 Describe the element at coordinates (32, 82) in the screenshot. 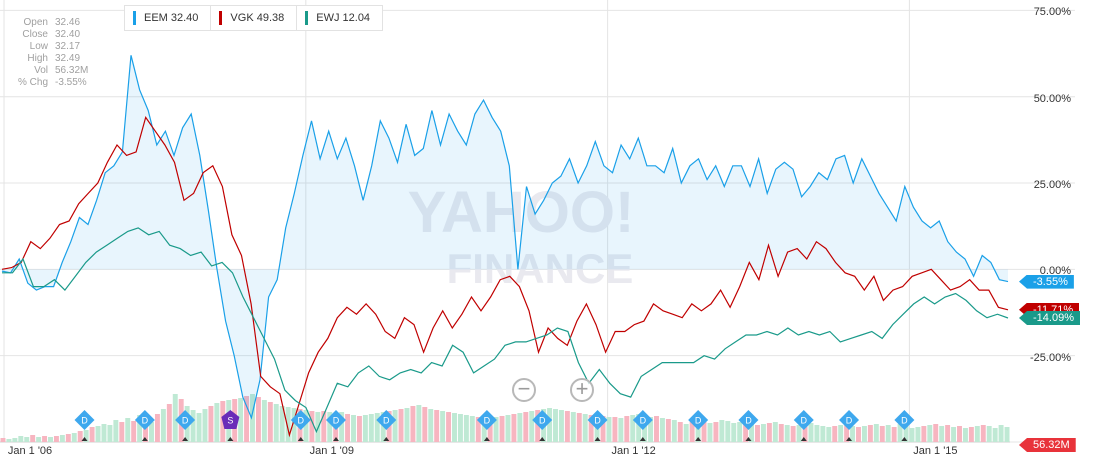

I see `ohlc-label: % Chg` at that location.